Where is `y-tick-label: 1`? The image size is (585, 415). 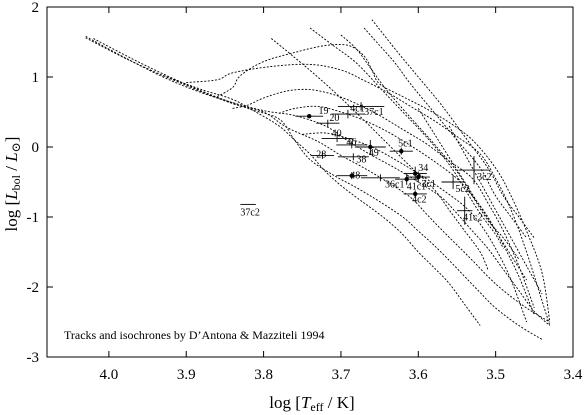
y-tick-label: 1 is located at coordinates (36, 78).